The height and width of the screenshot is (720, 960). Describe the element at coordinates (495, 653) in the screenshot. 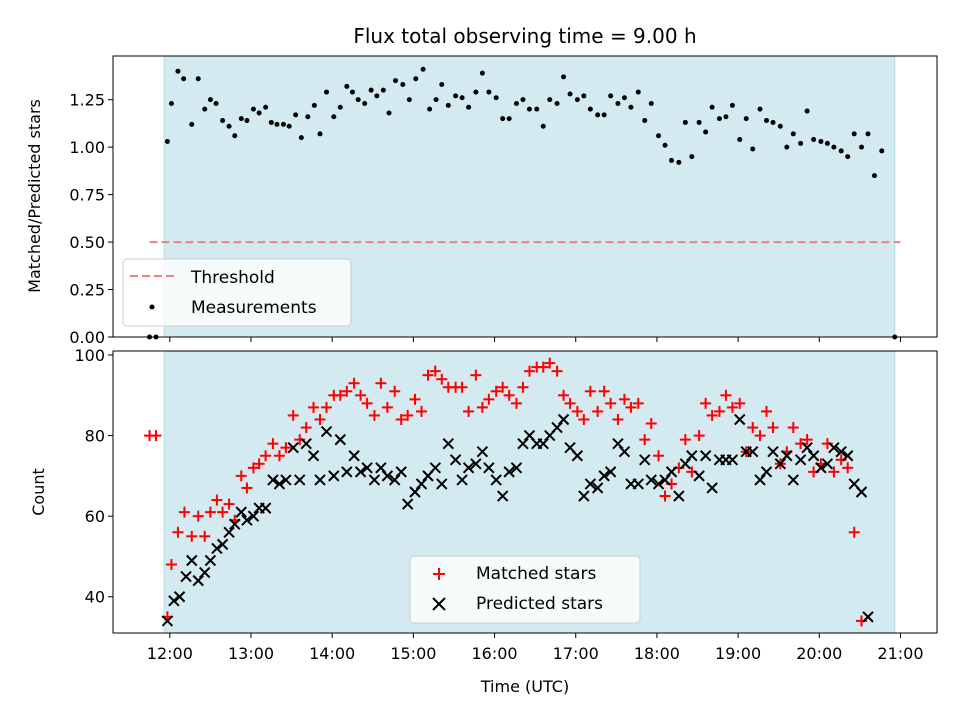

I see `x-tick-label: 16:00` at that location.